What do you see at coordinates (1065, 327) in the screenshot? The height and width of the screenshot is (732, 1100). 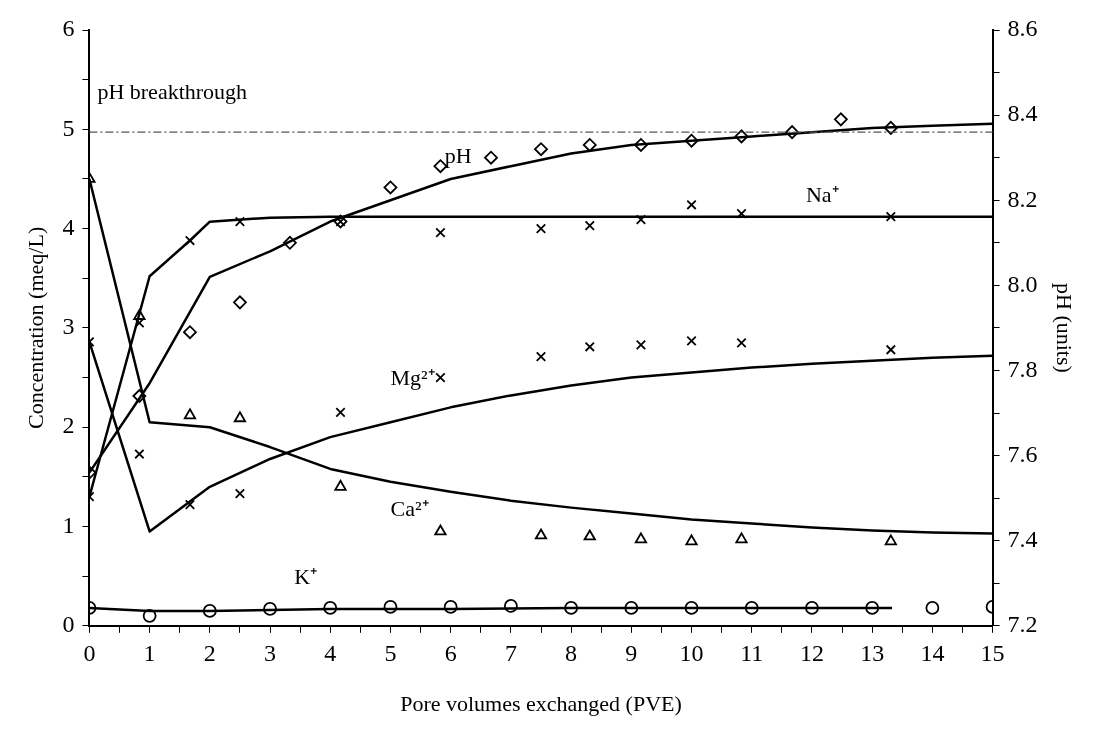 I see `y2-axis-title: pH (units)` at bounding box center [1065, 327].